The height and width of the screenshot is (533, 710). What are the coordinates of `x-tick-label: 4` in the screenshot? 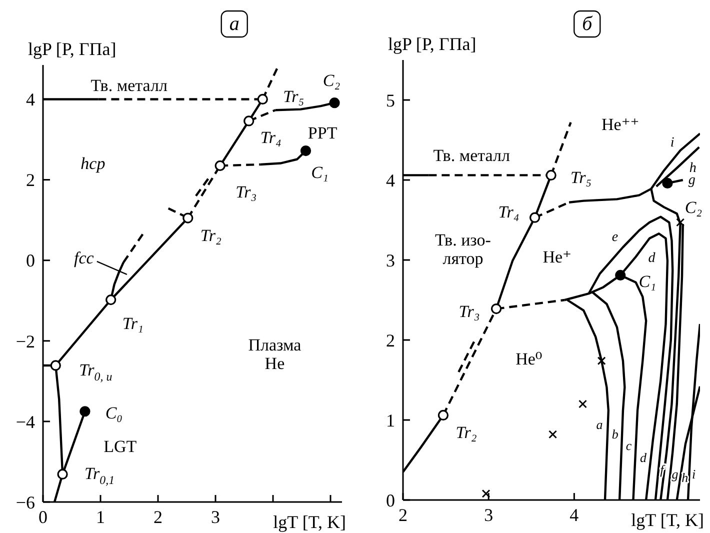 It's located at (574, 514).